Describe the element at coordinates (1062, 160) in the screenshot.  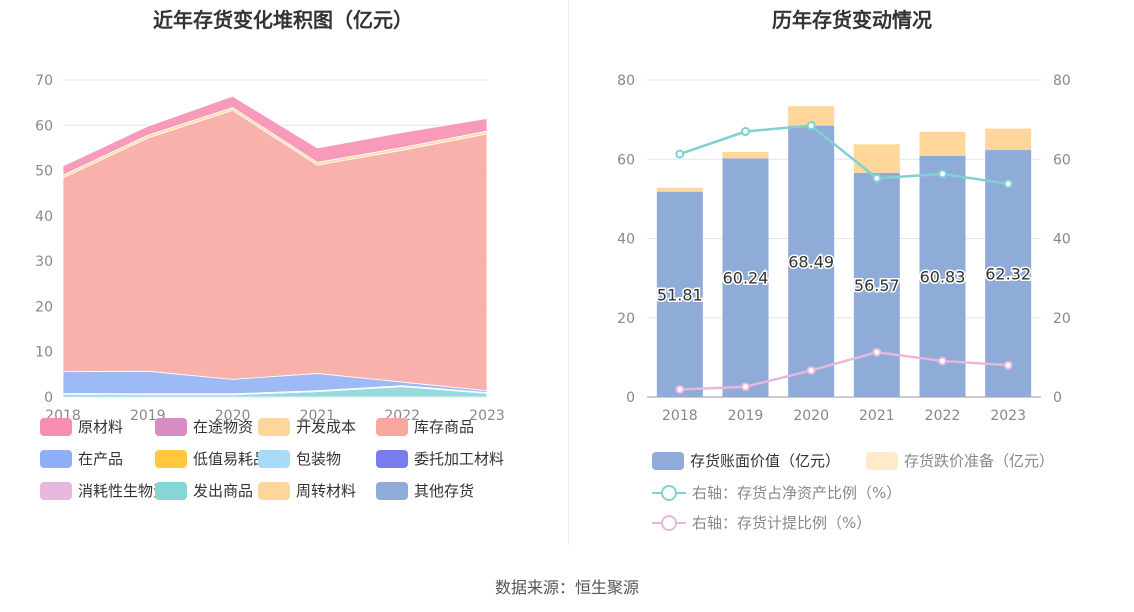
I see `right-y2-tick-label: 60` at that location.